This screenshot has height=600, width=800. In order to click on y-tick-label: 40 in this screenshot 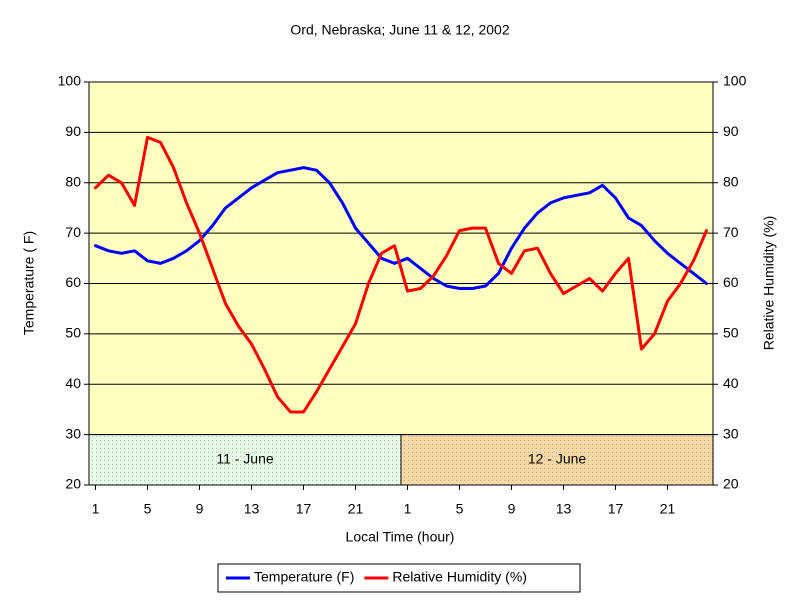, I will do `click(73, 383)`.